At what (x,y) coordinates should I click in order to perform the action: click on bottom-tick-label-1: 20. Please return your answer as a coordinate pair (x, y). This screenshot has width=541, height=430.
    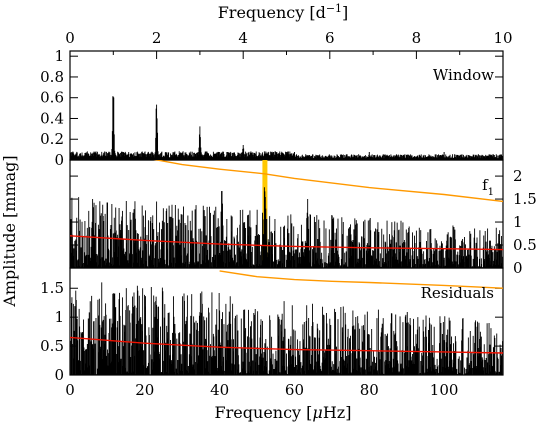
    Looking at the image, I should click on (144, 390).